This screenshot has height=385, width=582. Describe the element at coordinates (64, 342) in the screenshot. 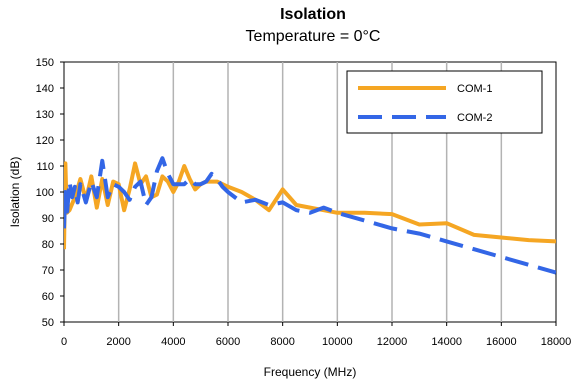

I see `x-tick-label: 0` at that location.